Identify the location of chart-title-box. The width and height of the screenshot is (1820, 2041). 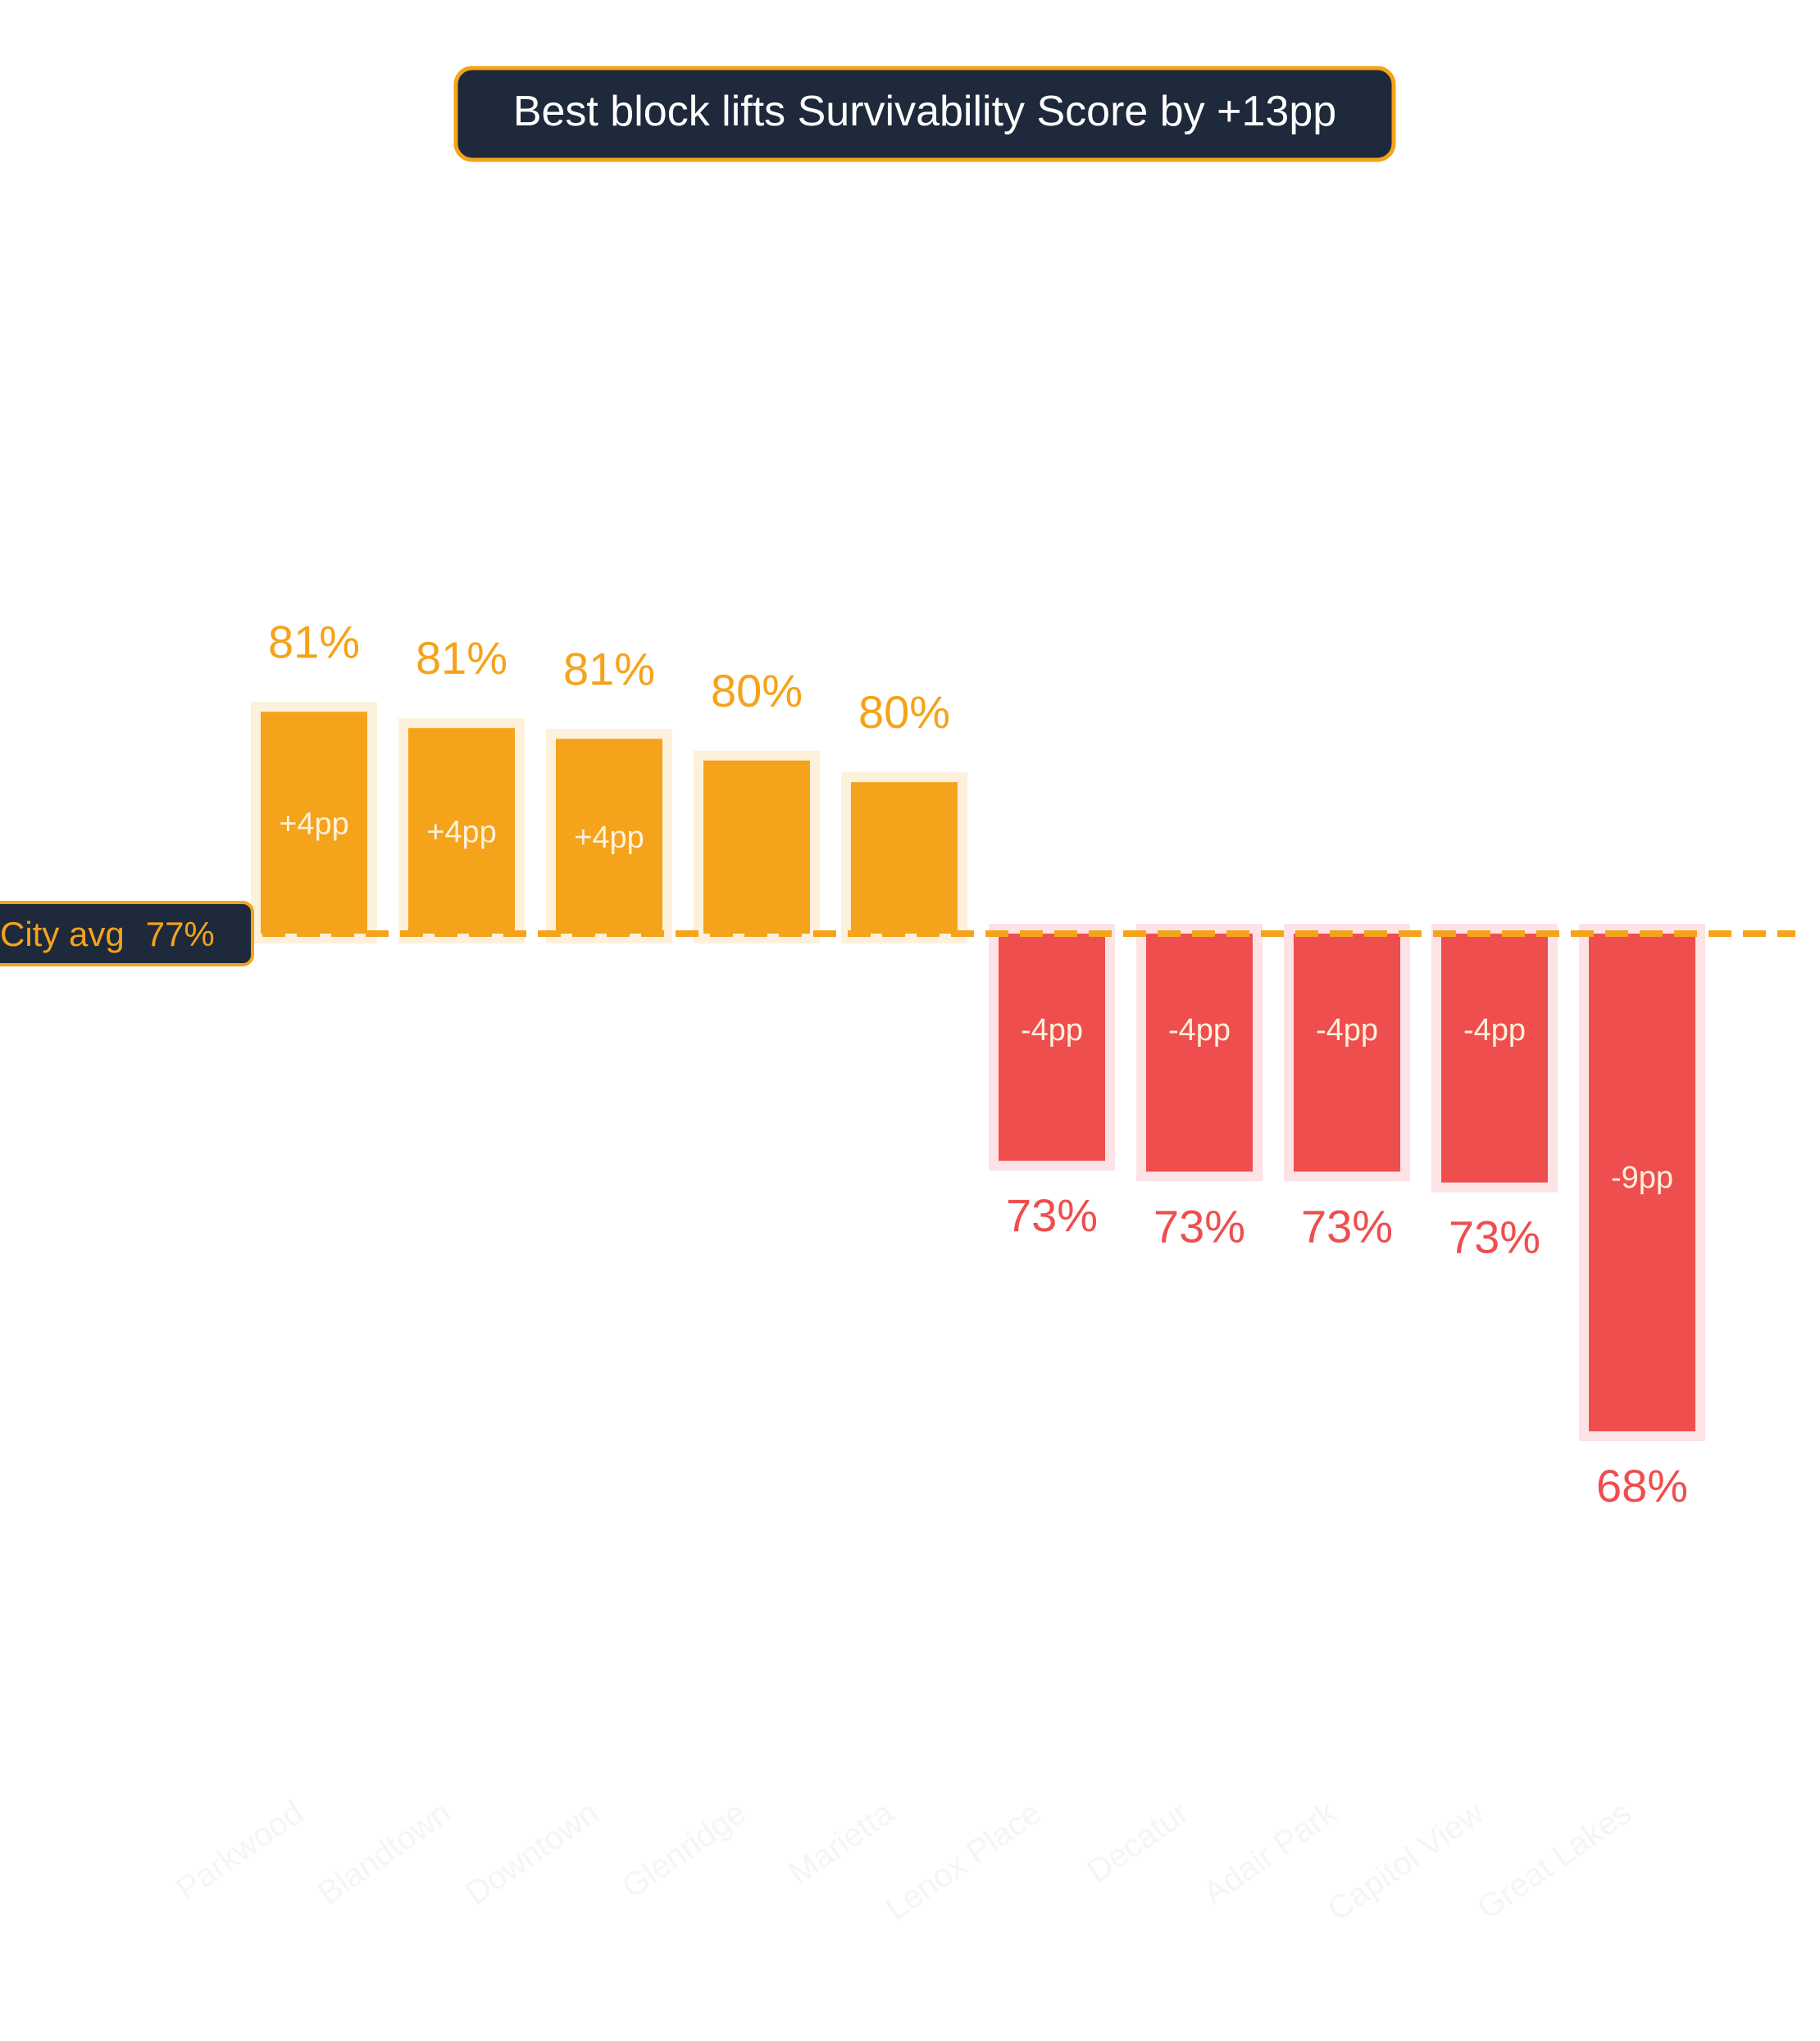
(924, 114).